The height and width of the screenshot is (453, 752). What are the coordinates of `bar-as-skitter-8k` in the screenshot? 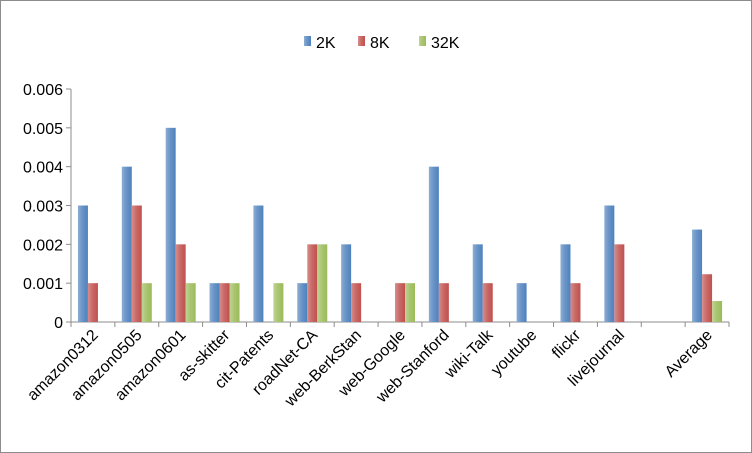 It's located at (224, 302).